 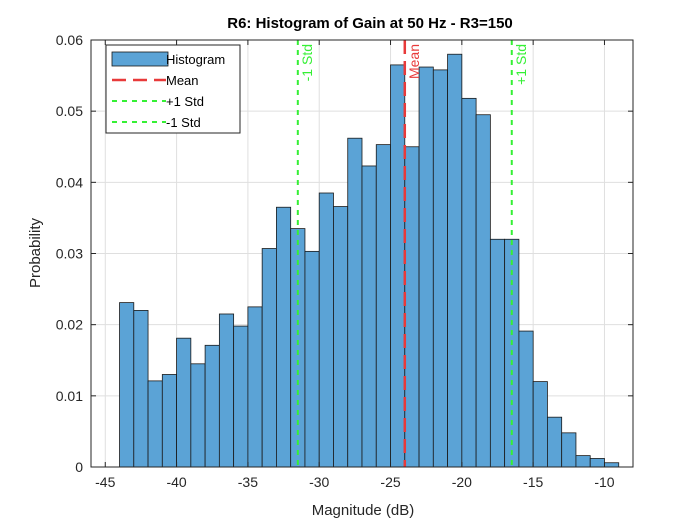 What do you see at coordinates (69, 40) in the screenshot?
I see `y-tick-label: 0.06` at bounding box center [69, 40].